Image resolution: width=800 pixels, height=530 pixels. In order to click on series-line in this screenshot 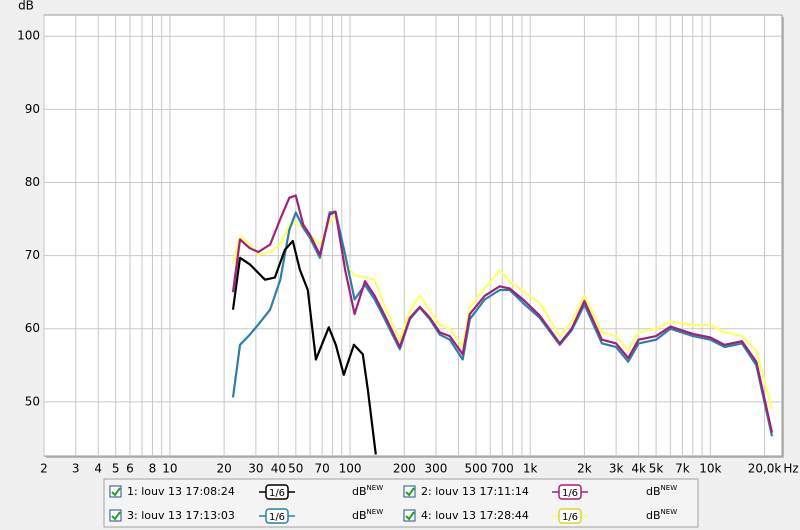, I will do `click(304, 347)`.